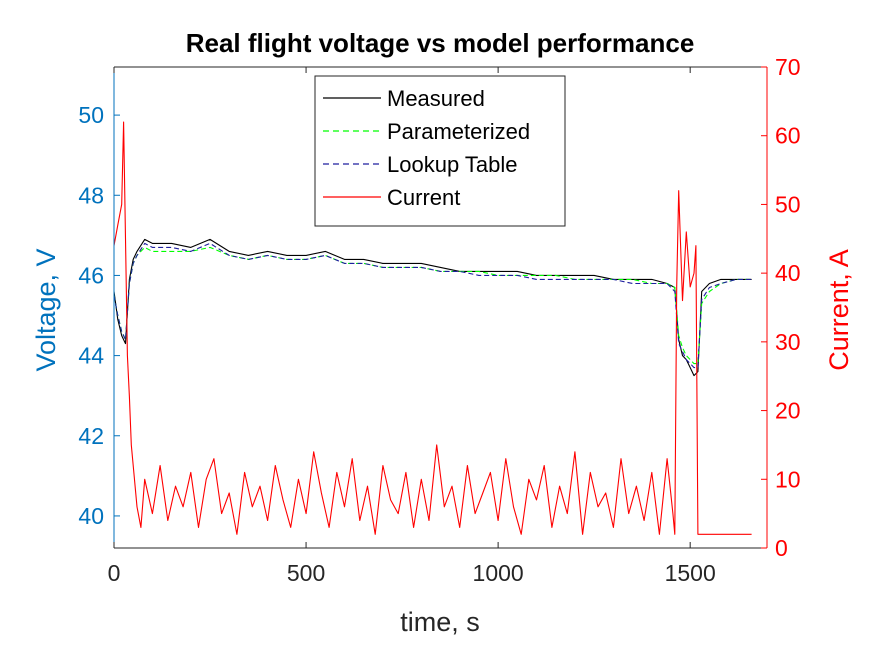 The width and height of the screenshot is (875, 656). I want to click on legend-box, so click(440, 151).